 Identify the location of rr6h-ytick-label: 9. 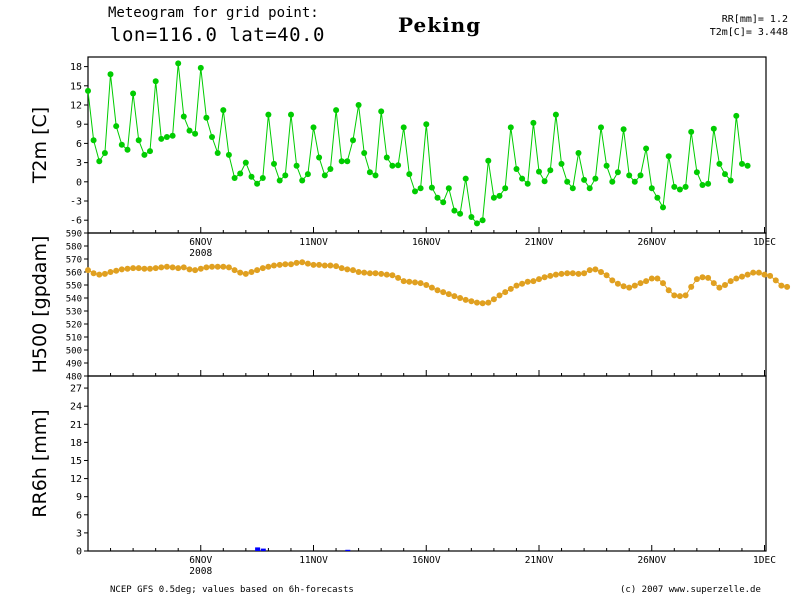
(79, 497).